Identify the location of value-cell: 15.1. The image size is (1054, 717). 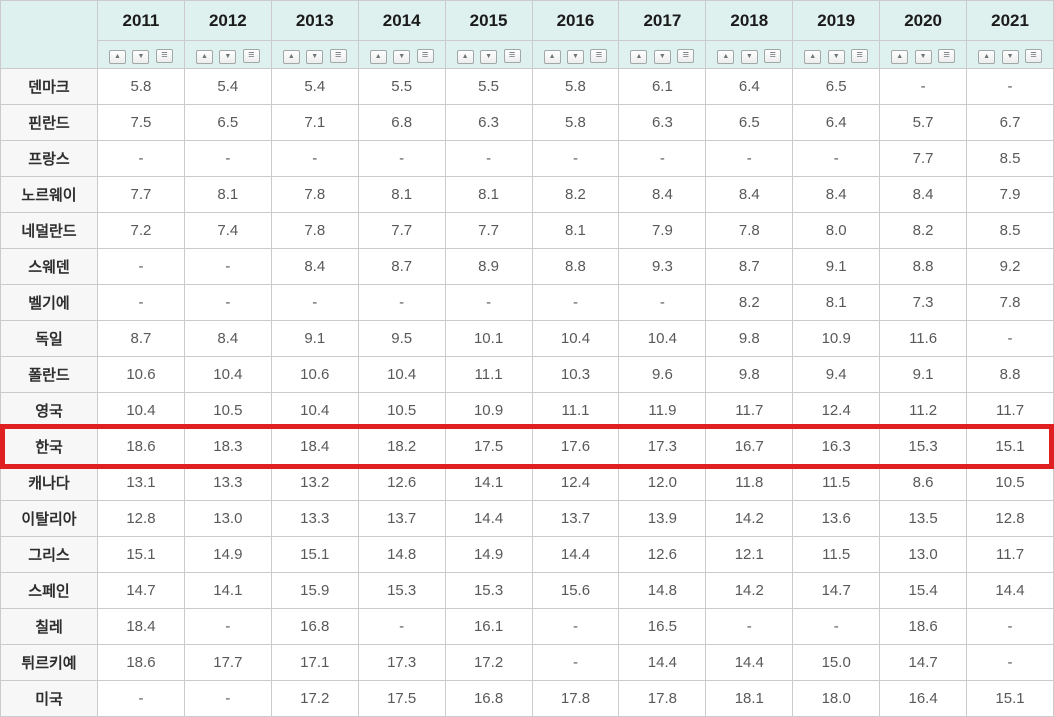
(314, 554).